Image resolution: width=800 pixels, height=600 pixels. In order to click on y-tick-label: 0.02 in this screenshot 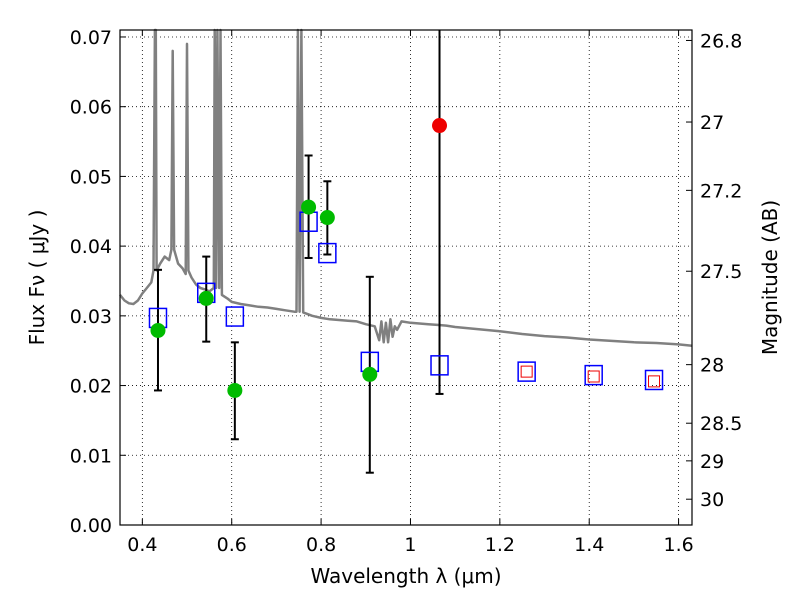, I will do `click(91, 387)`.